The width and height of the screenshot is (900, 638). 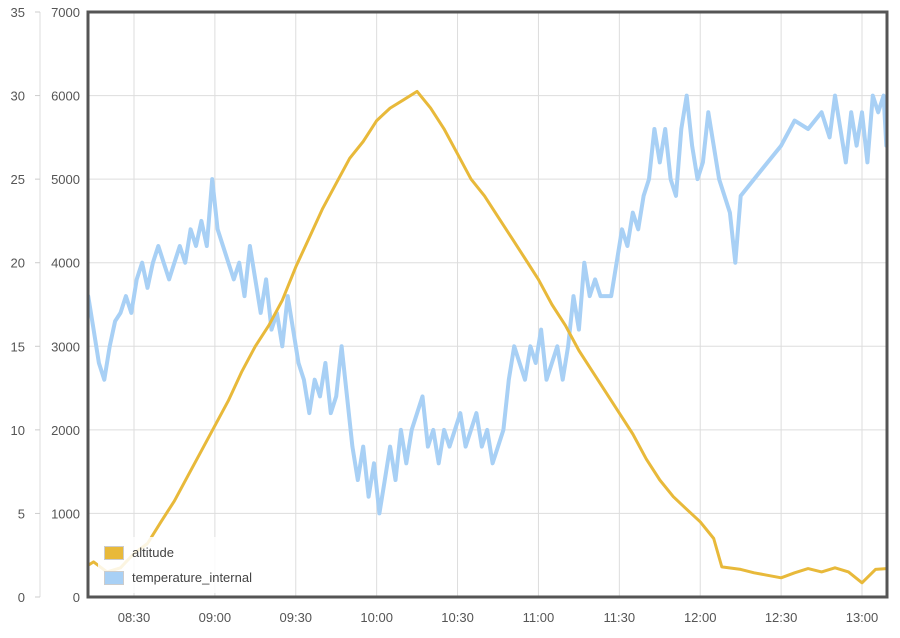 What do you see at coordinates (296, 617) in the screenshot?
I see `time-tick-label: 09:30` at bounding box center [296, 617].